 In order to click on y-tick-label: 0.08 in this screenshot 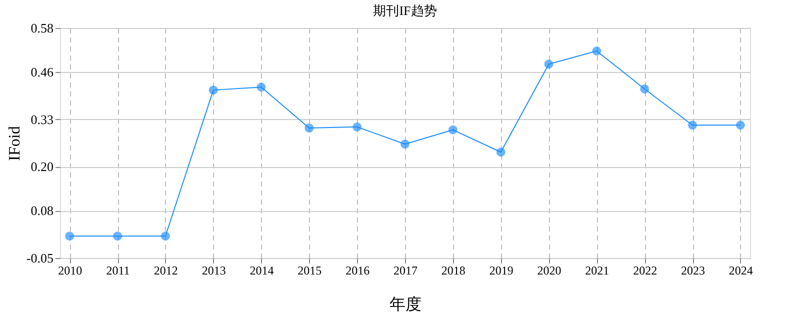, I will do `click(42, 210)`.